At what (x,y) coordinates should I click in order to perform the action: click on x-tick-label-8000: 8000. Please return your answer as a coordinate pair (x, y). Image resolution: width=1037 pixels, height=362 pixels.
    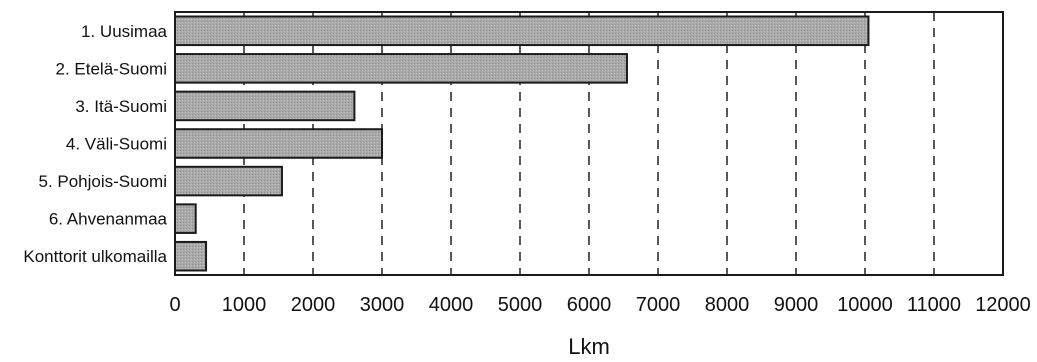
    Looking at the image, I should click on (727, 305).